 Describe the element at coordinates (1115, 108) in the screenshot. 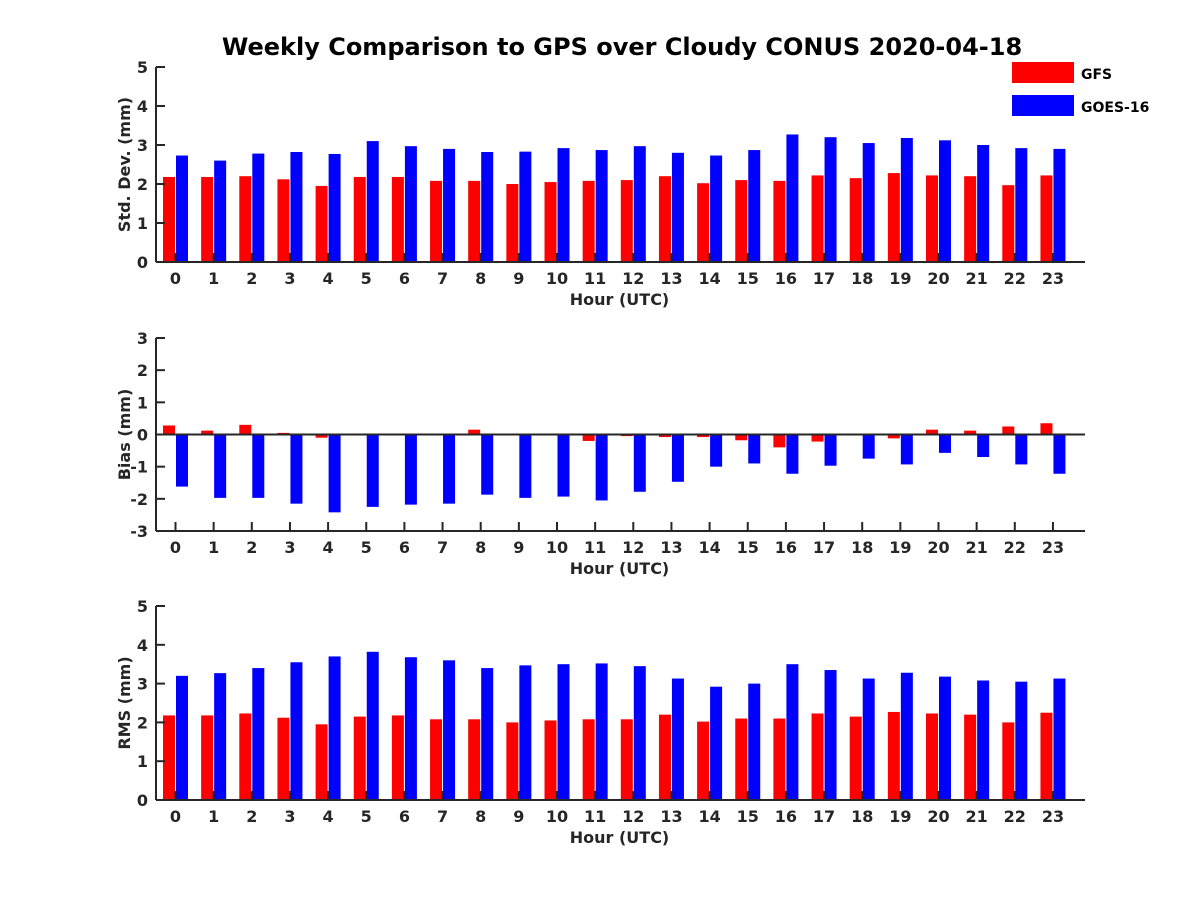

I see `legend-label-goes16: GOES-16` at that location.